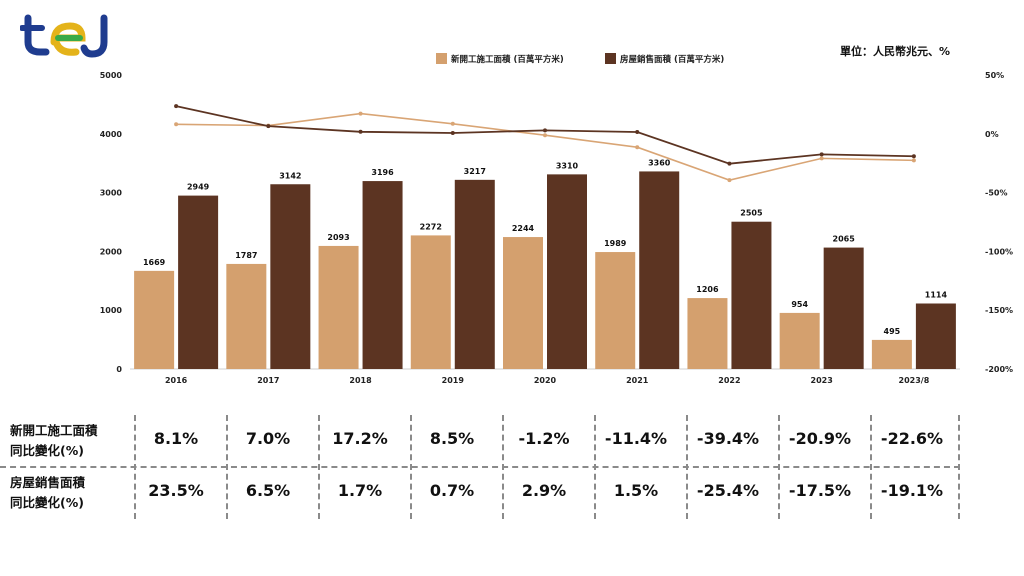  I want to click on y-tick-label: 2000, so click(111, 251).